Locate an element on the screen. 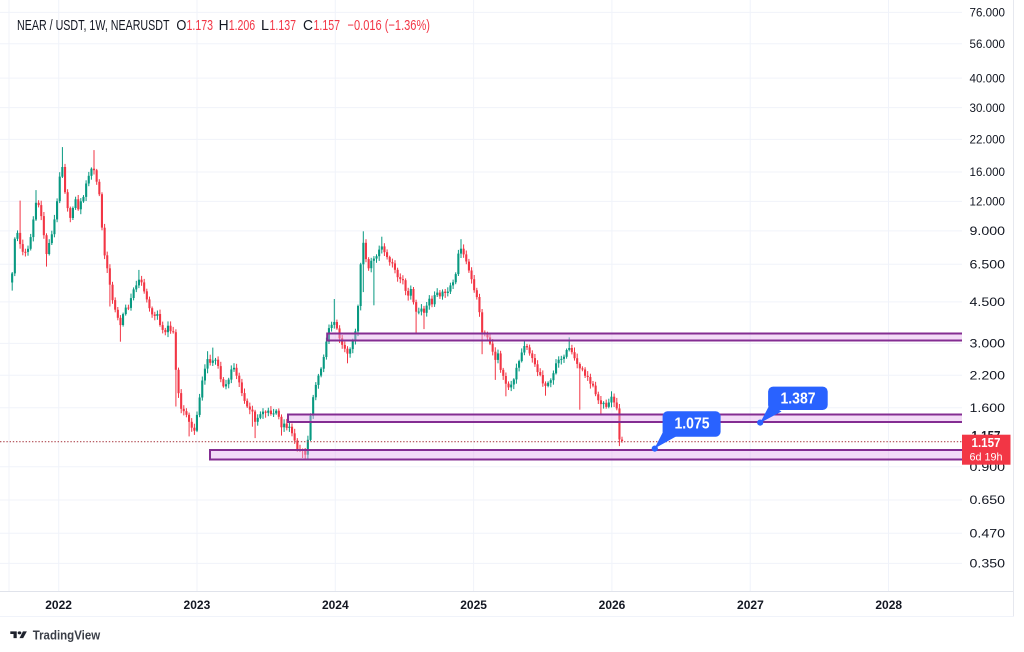  svg-text: 1.600 is located at coordinates (988, 408).